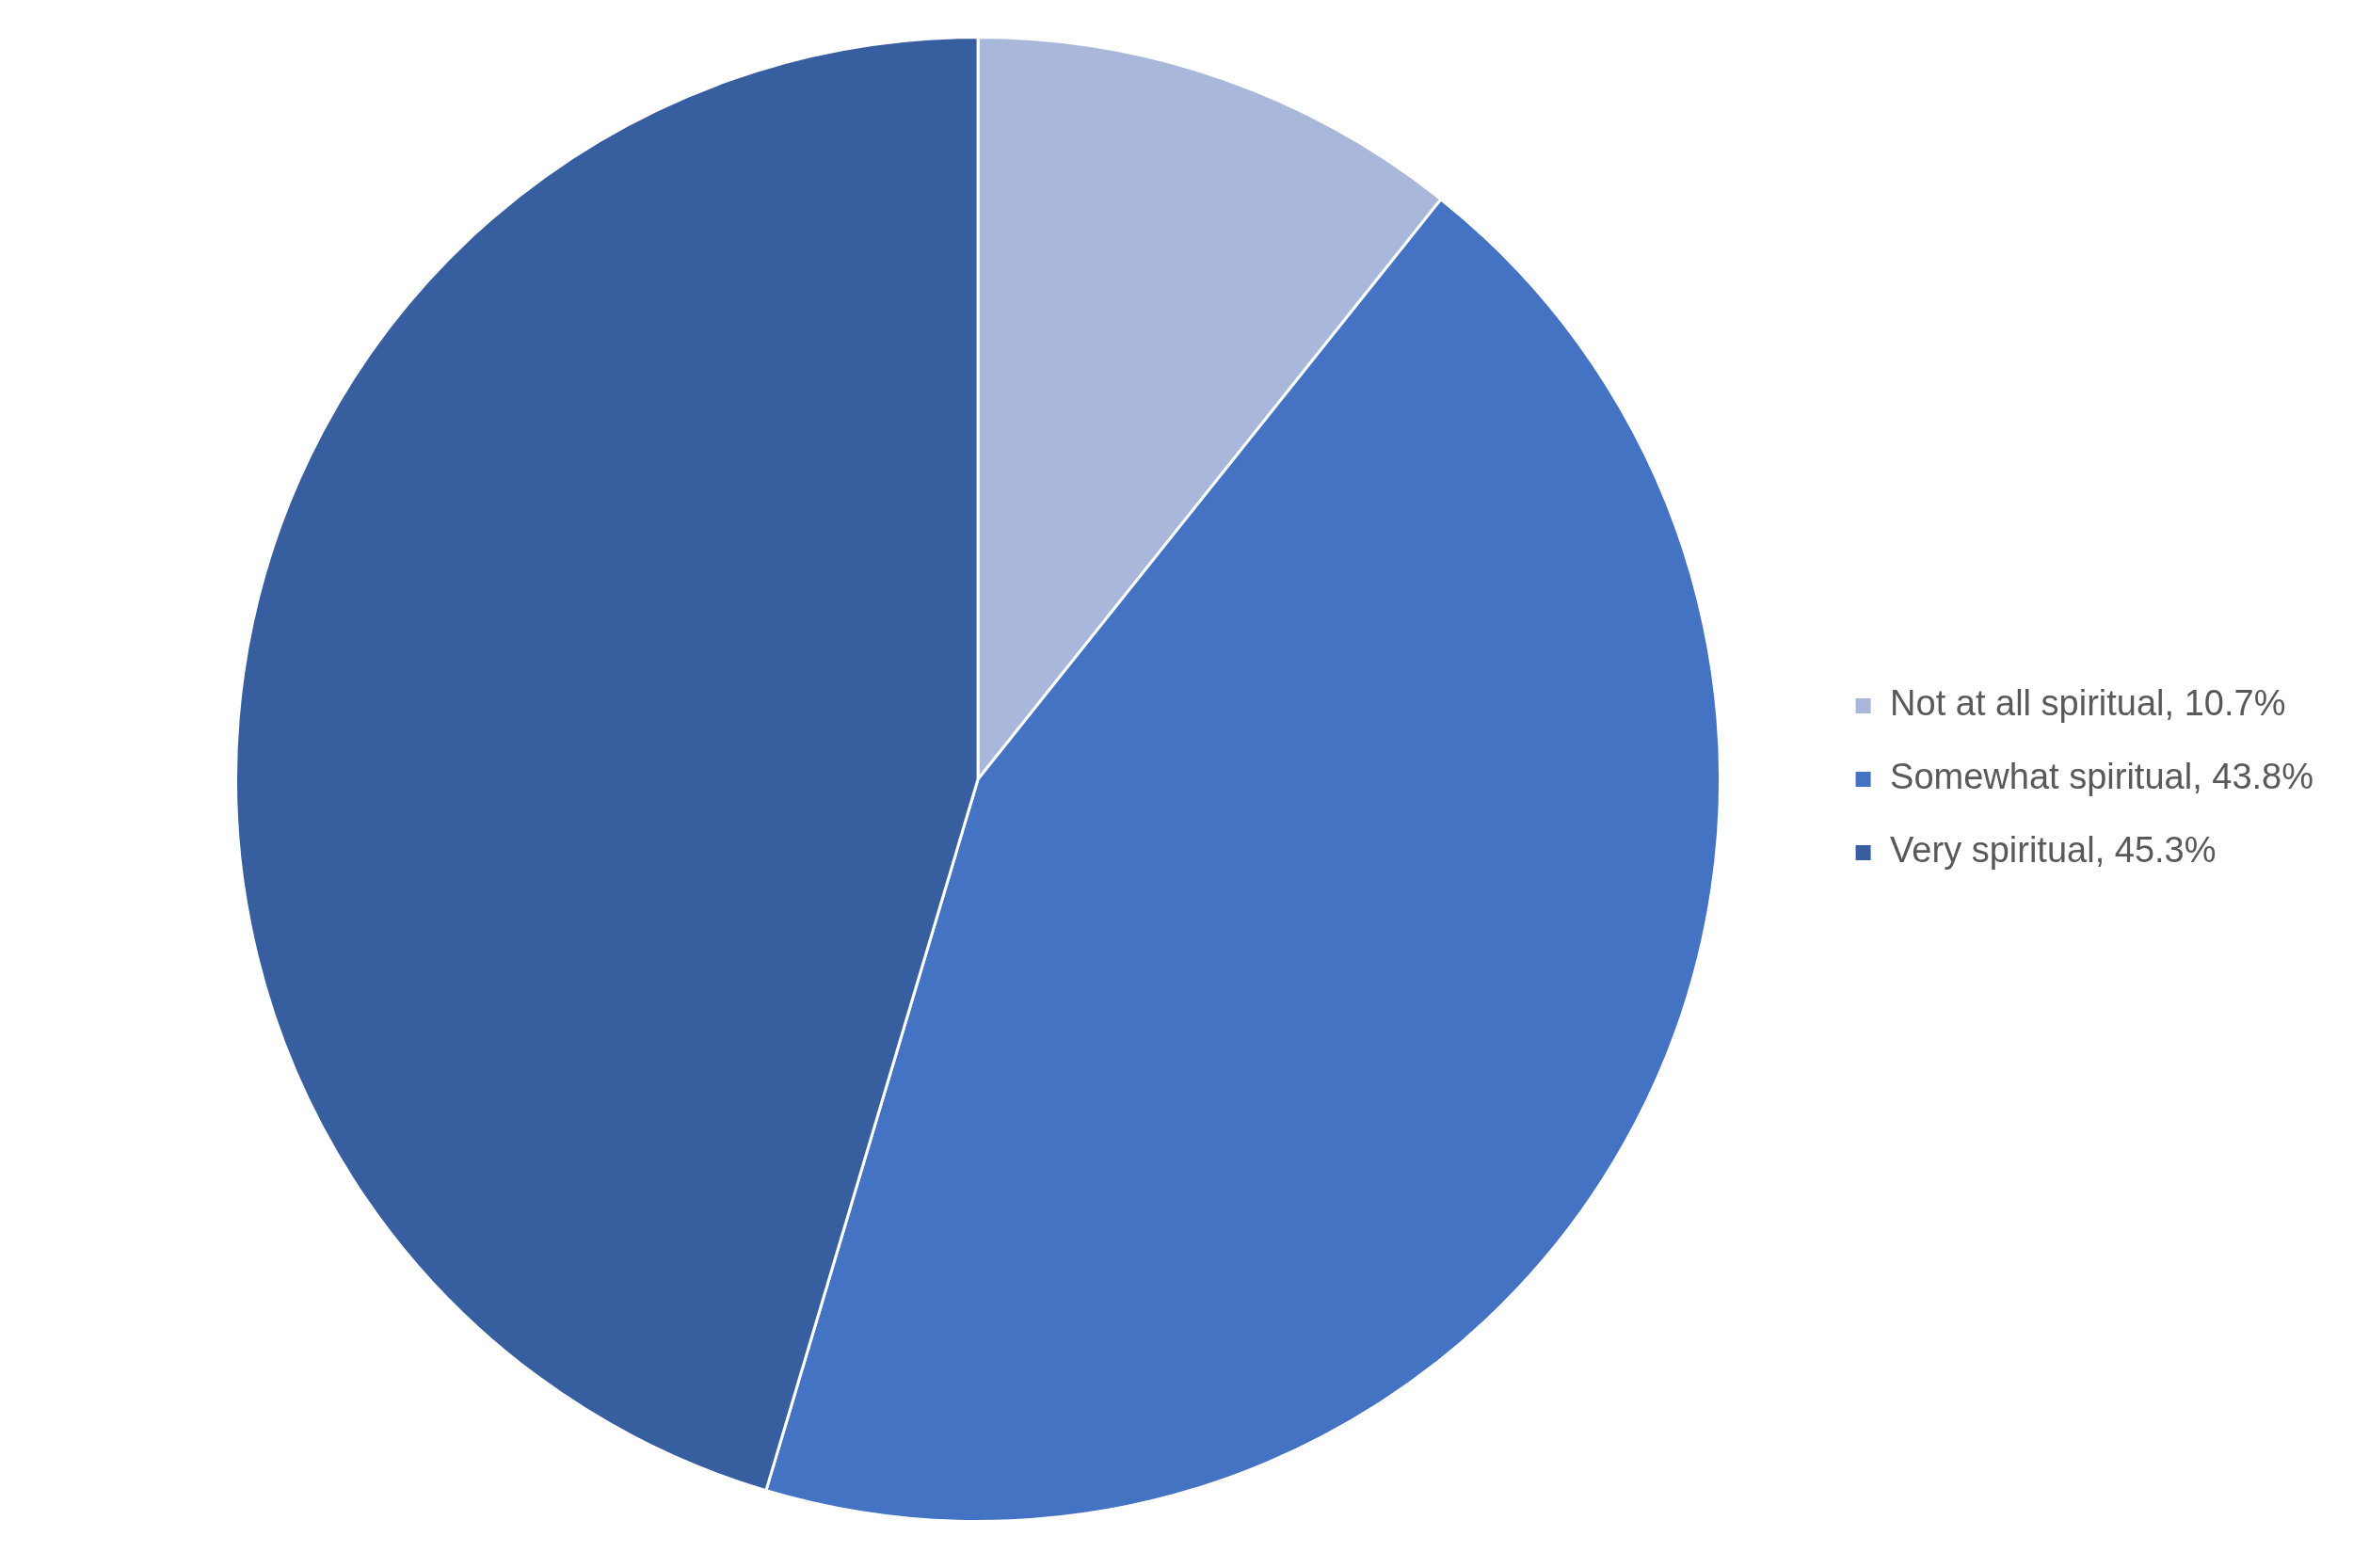 The width and height of the screenshot is (2353, 1568). Describe the element at coordinates (2102, 777) in the screenshot. I see `legend-label: Somewhat spiritual, 43.8%` at that location.